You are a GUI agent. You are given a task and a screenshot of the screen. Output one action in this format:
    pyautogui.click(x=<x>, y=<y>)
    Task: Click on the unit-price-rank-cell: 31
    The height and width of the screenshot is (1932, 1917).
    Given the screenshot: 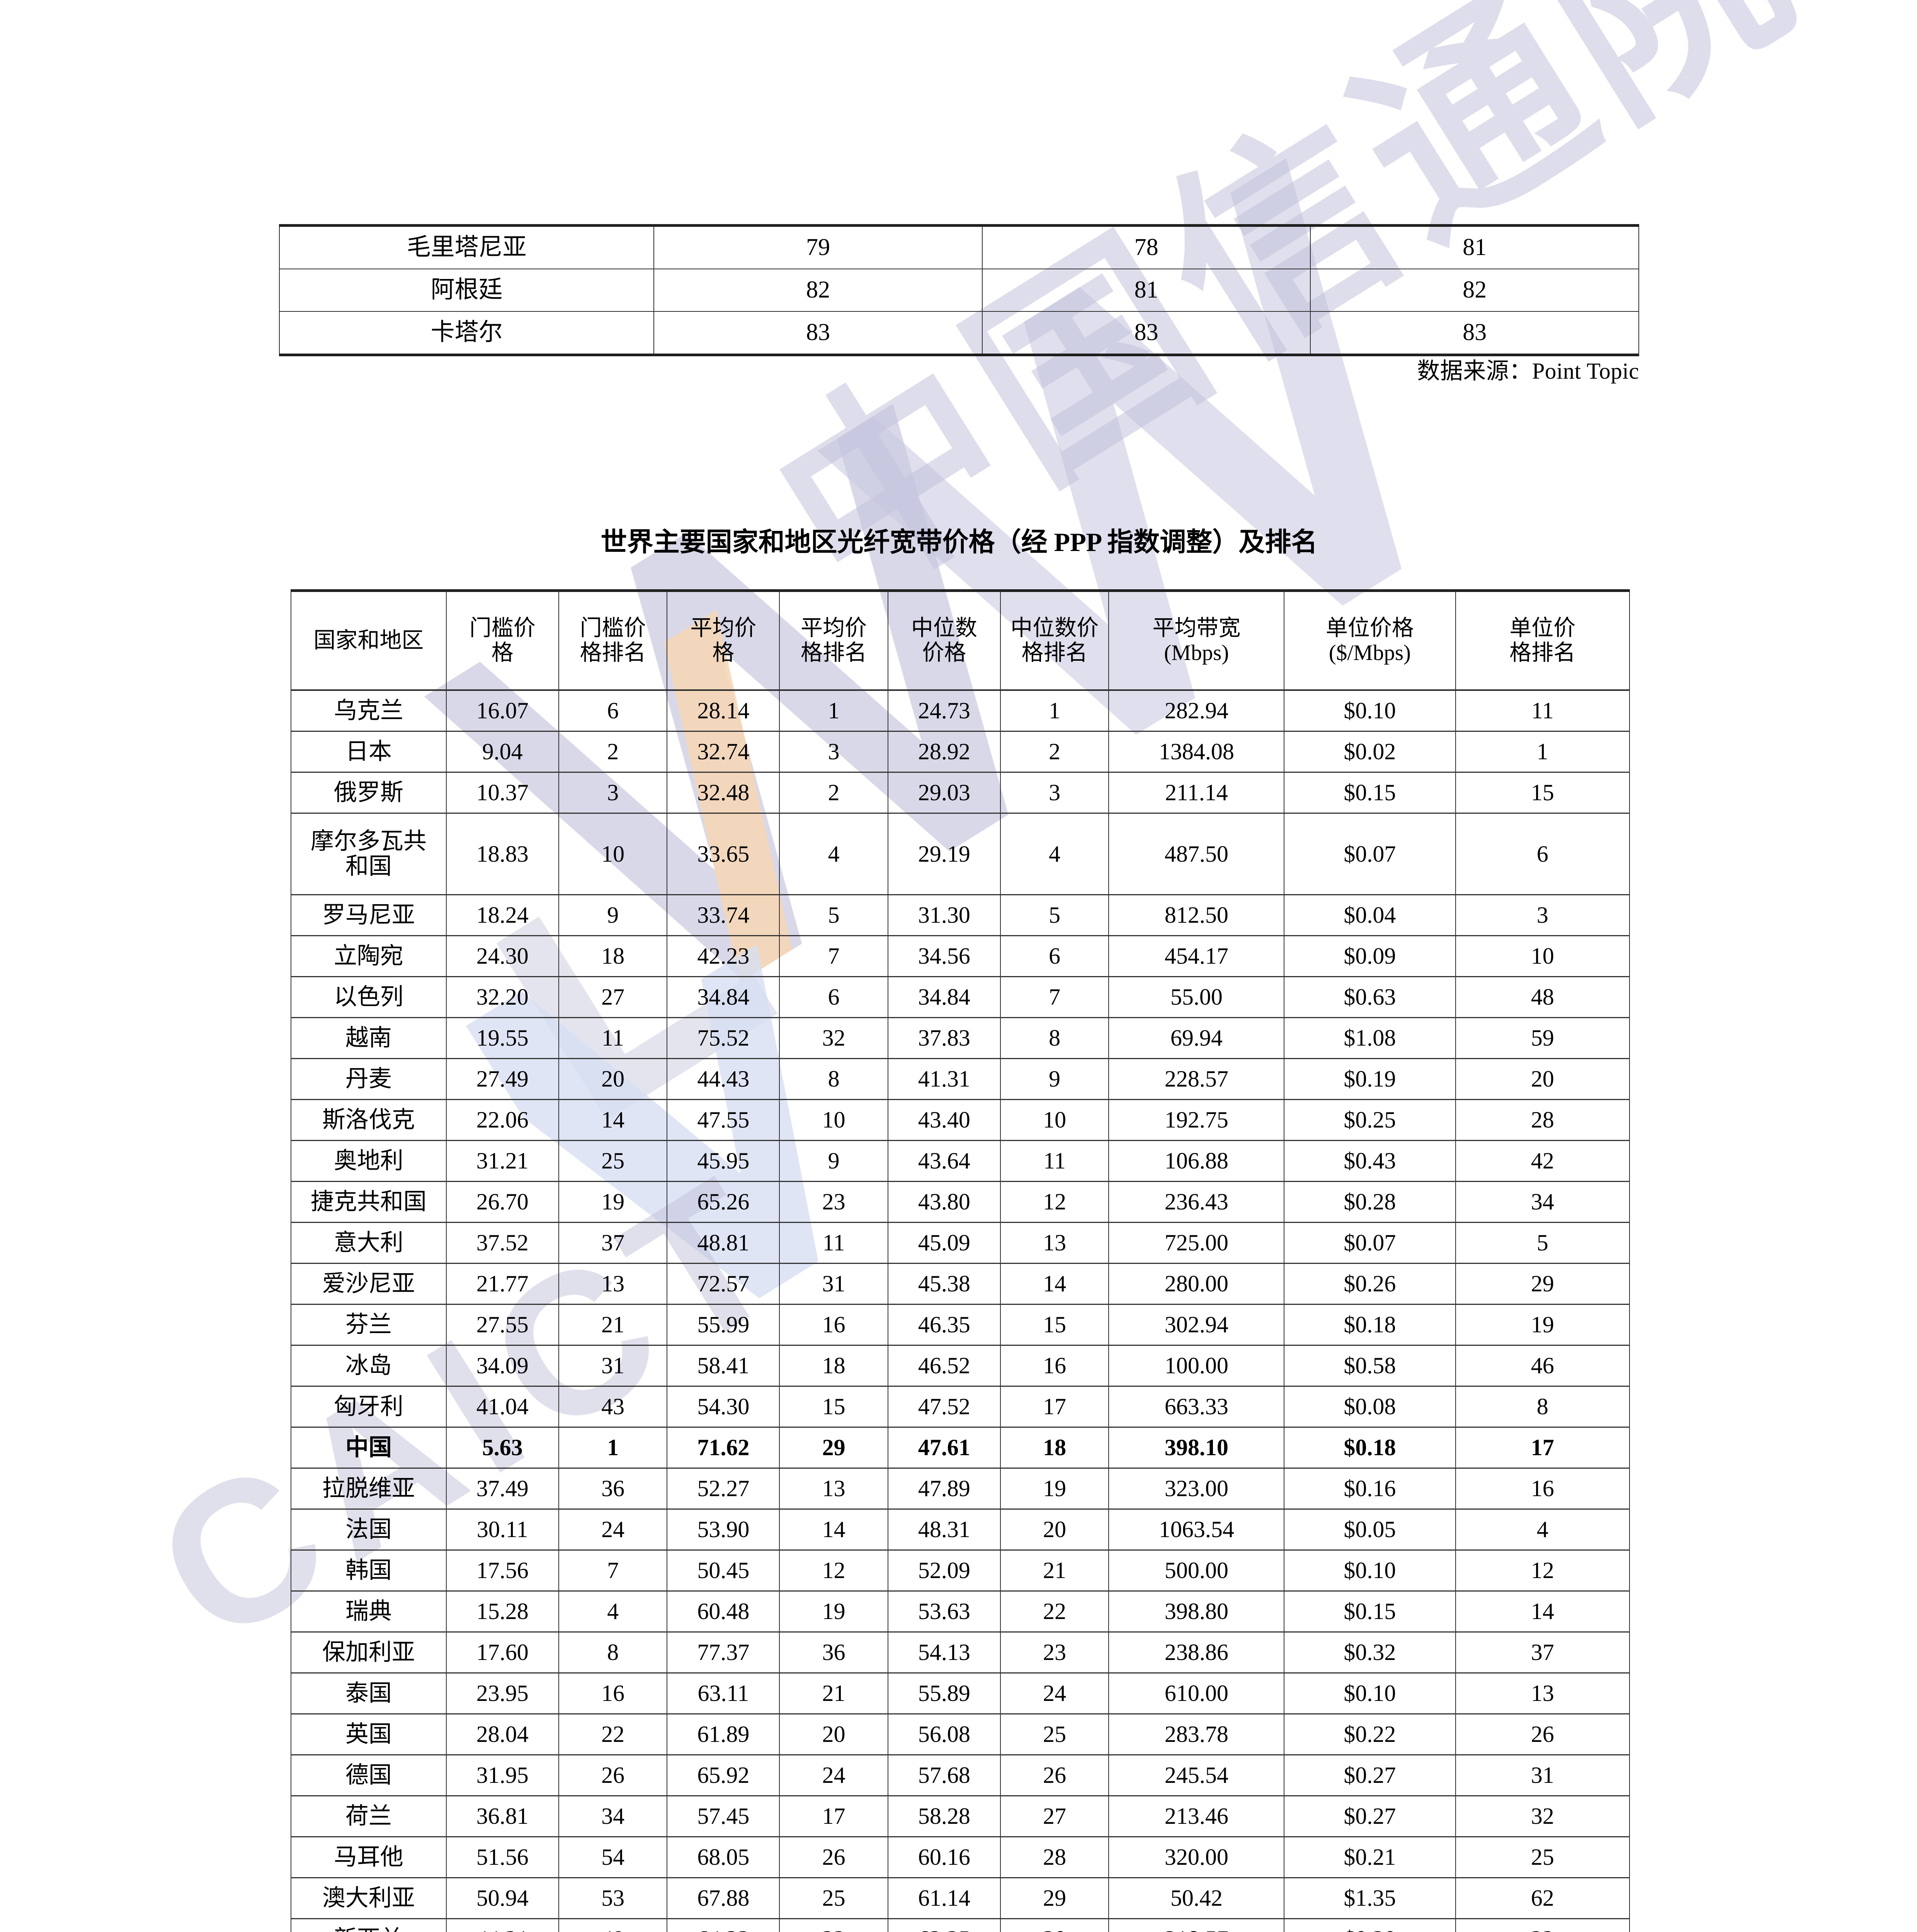 What is the action you would take?
    pyautogui.click(x=1542, y=1775)
    